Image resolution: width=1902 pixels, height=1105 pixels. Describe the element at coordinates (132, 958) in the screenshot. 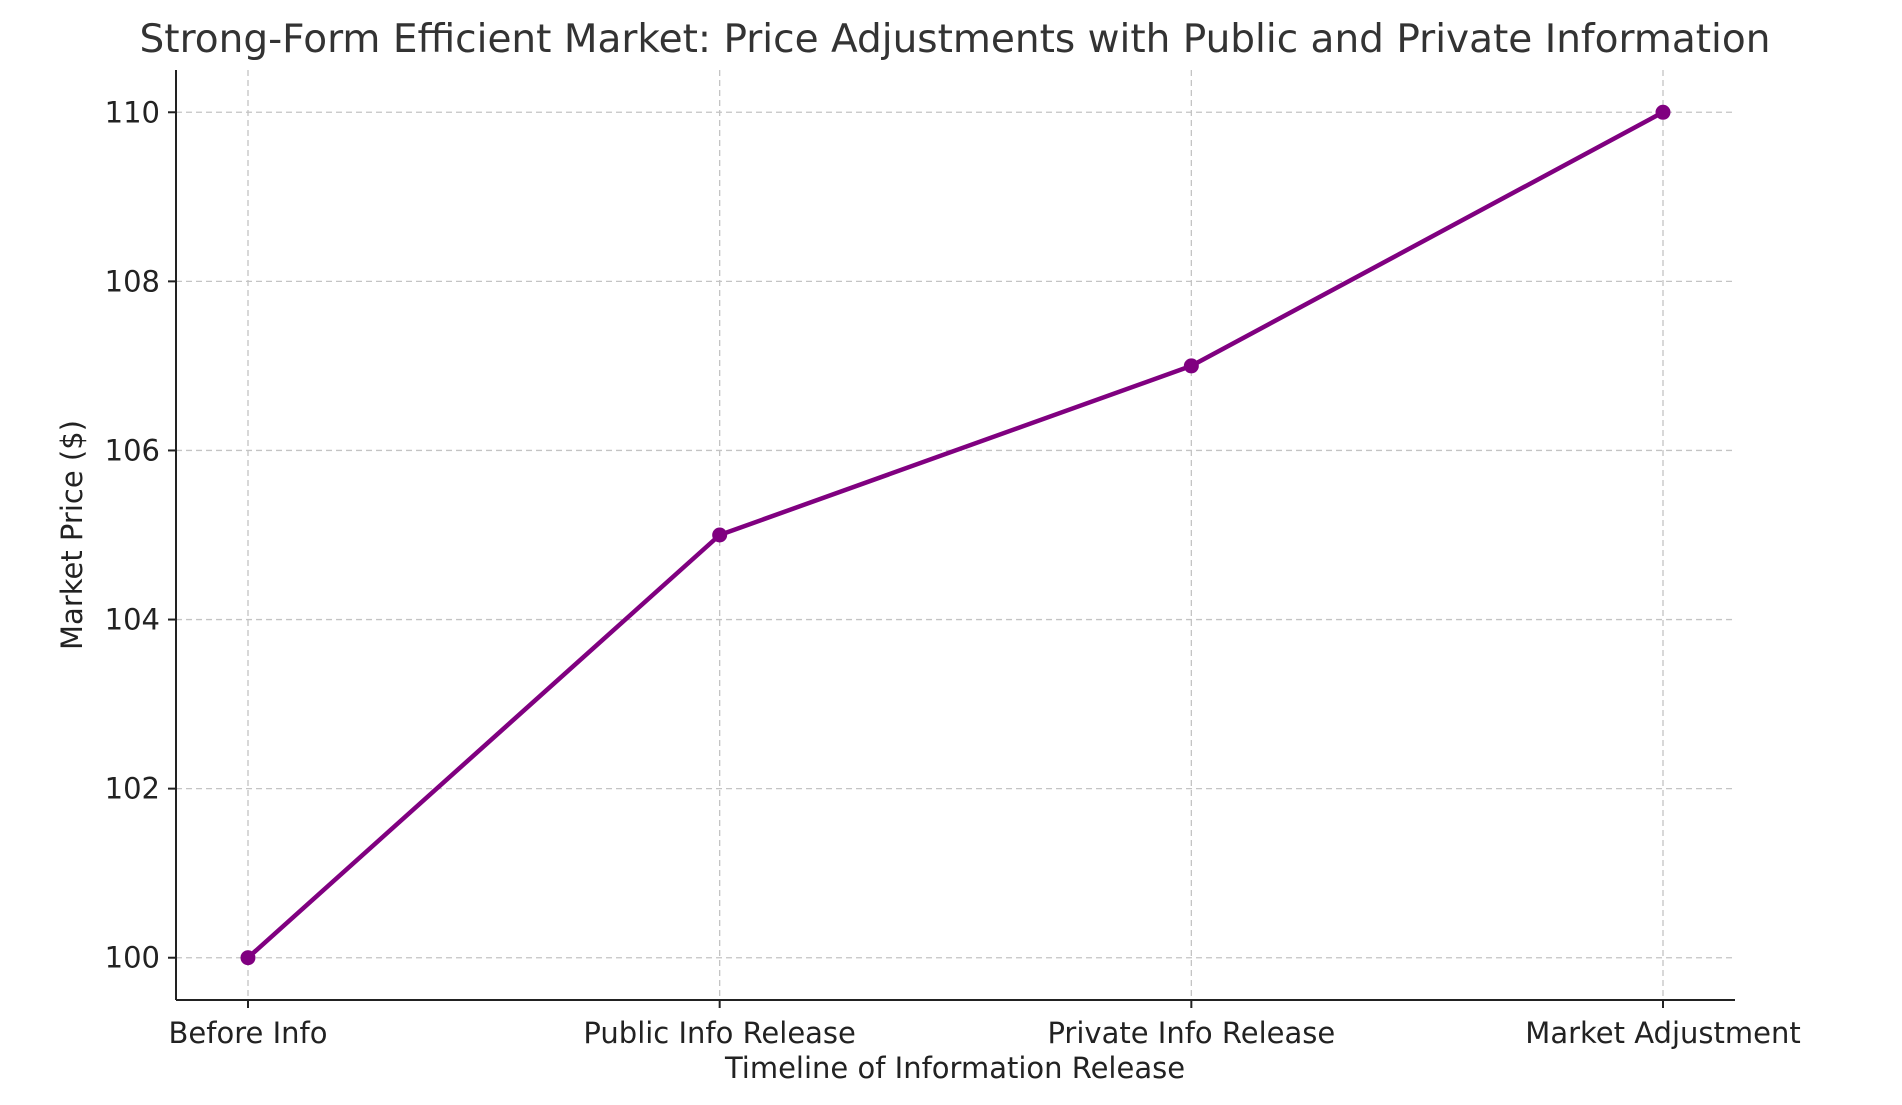

I see `y-tick-label: 100` at that location.